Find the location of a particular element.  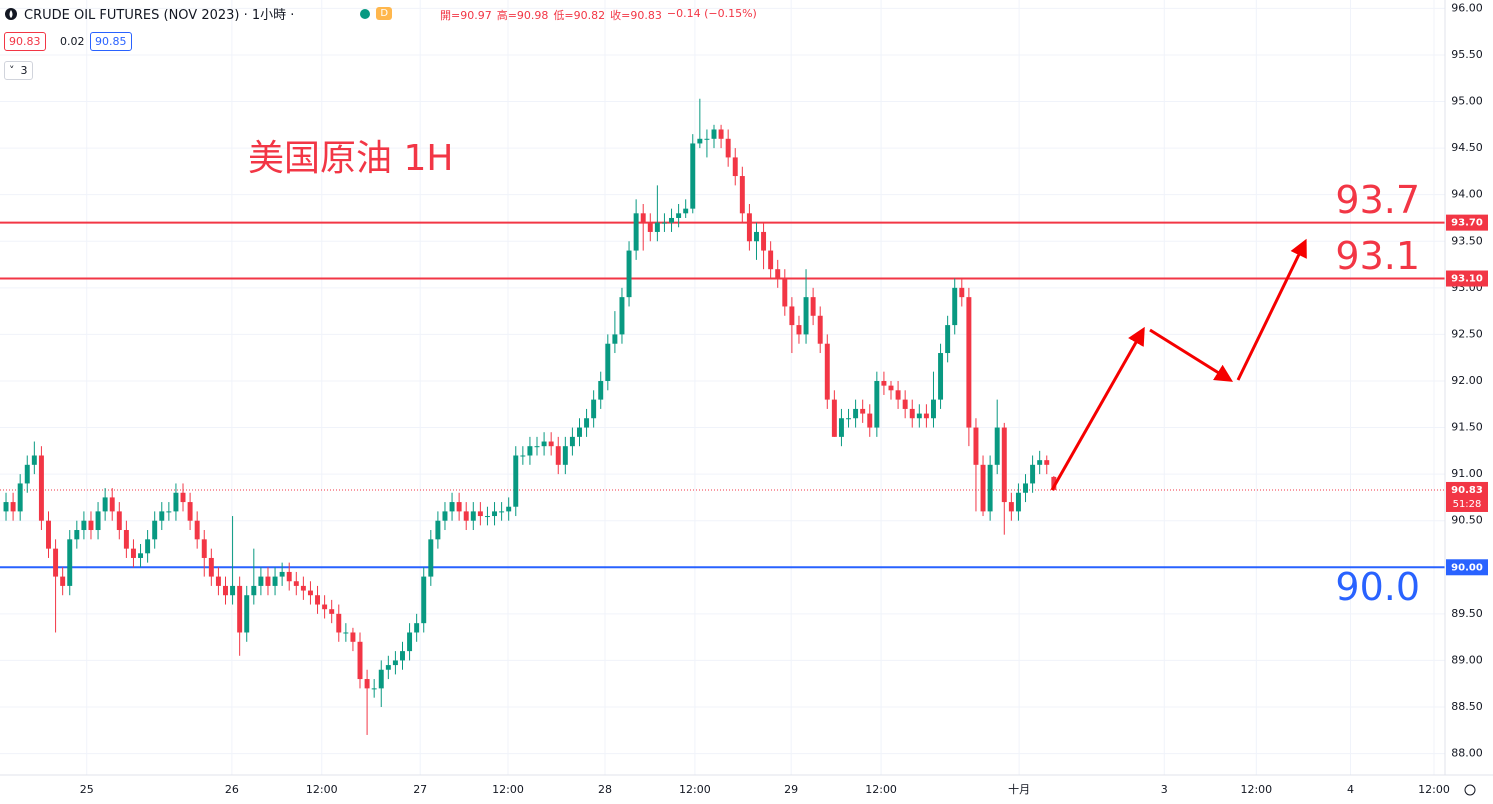

level-axis-label: 93.10 is located at coordinates (1467, 279).